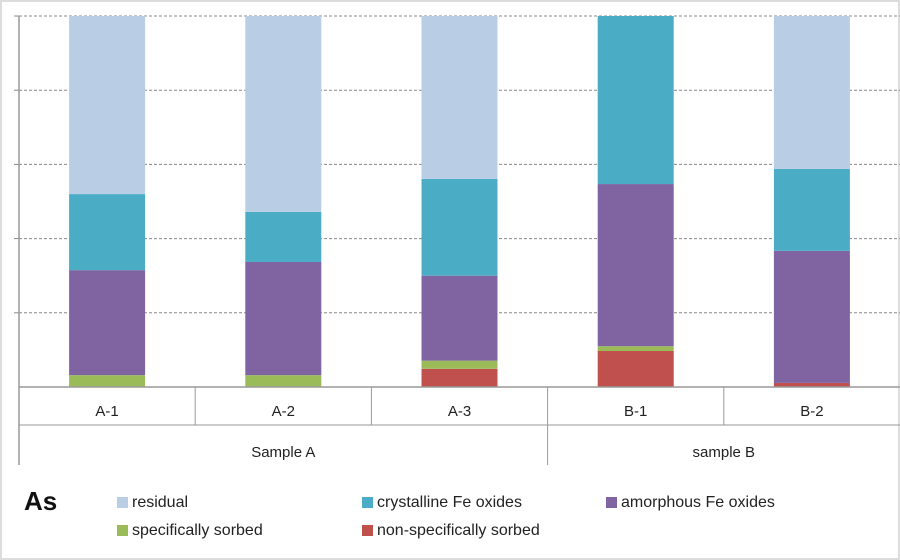 This screenshot has width=900, height=560. What do you see at coordinates (283, 411) in the screenshot?
I see `category-label: A-2` at bounding box center [283, 411].